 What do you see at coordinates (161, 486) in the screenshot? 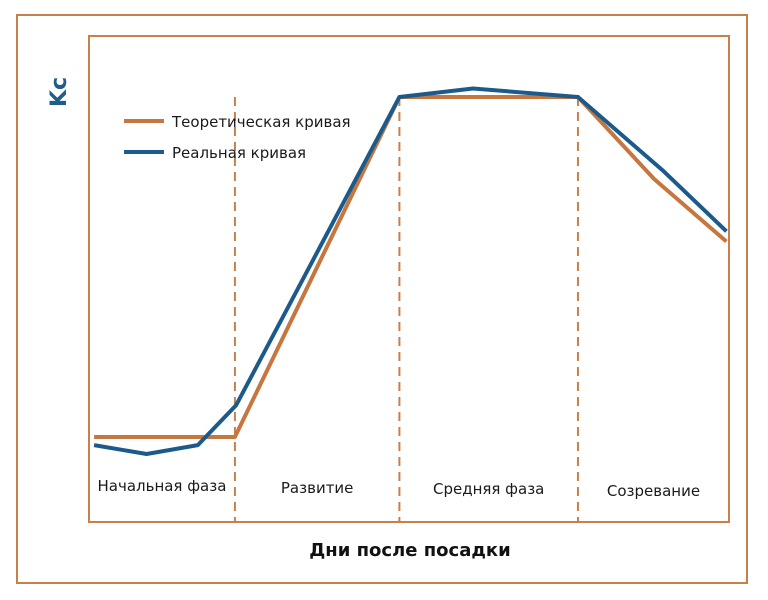
I see `phase-label-1: Начальная фаза` at bounding box center [161, 486].